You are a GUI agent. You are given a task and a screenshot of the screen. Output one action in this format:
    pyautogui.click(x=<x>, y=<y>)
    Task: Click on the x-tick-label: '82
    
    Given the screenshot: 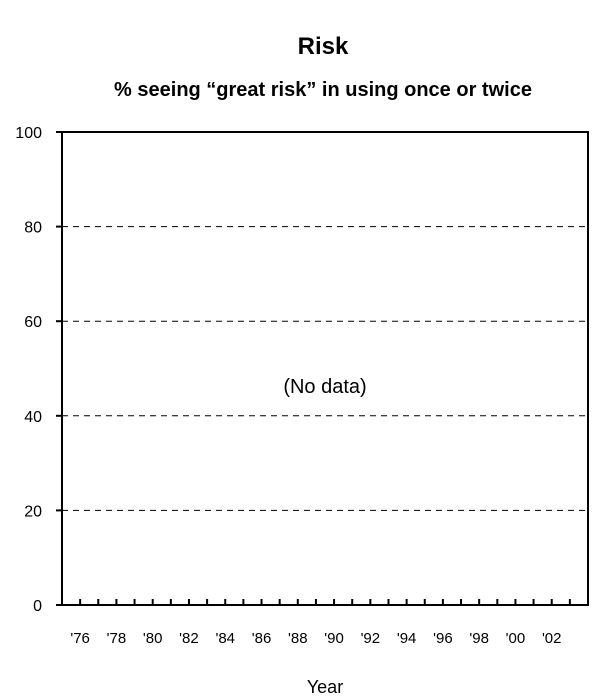 What is the action you would take?
    pyautogui.click(x=189, y=638)
    